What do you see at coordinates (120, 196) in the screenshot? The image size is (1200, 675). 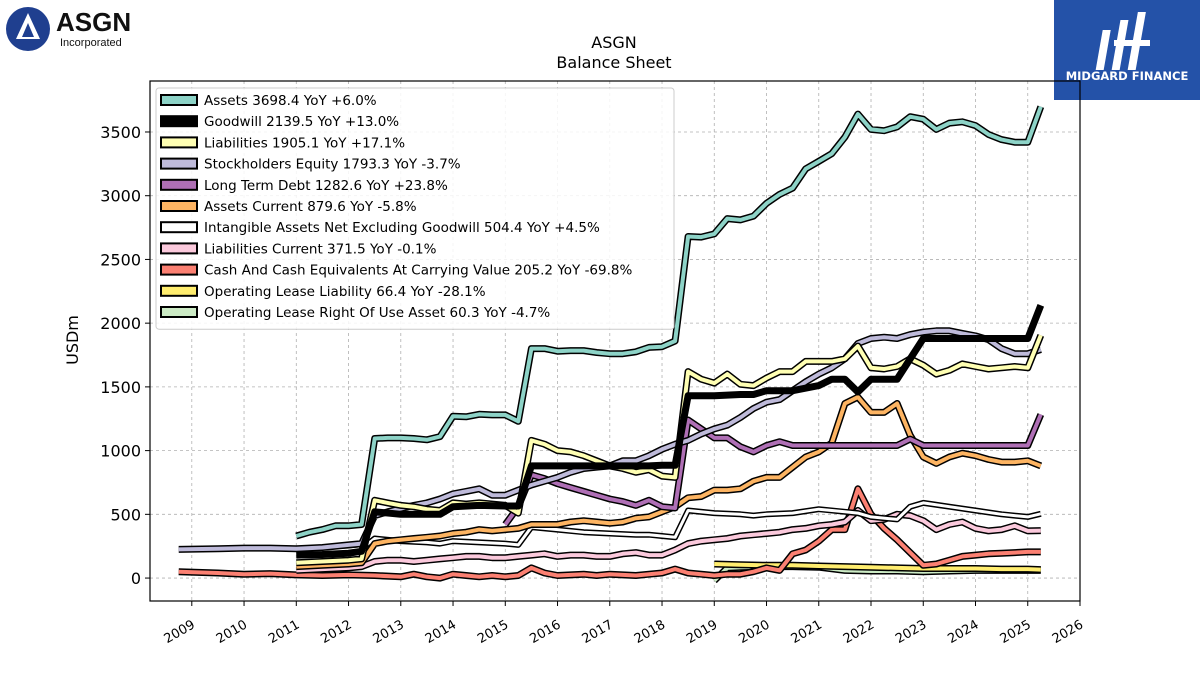 I see `y-tick-label-6: 3000` at bounding box center [120, 196].